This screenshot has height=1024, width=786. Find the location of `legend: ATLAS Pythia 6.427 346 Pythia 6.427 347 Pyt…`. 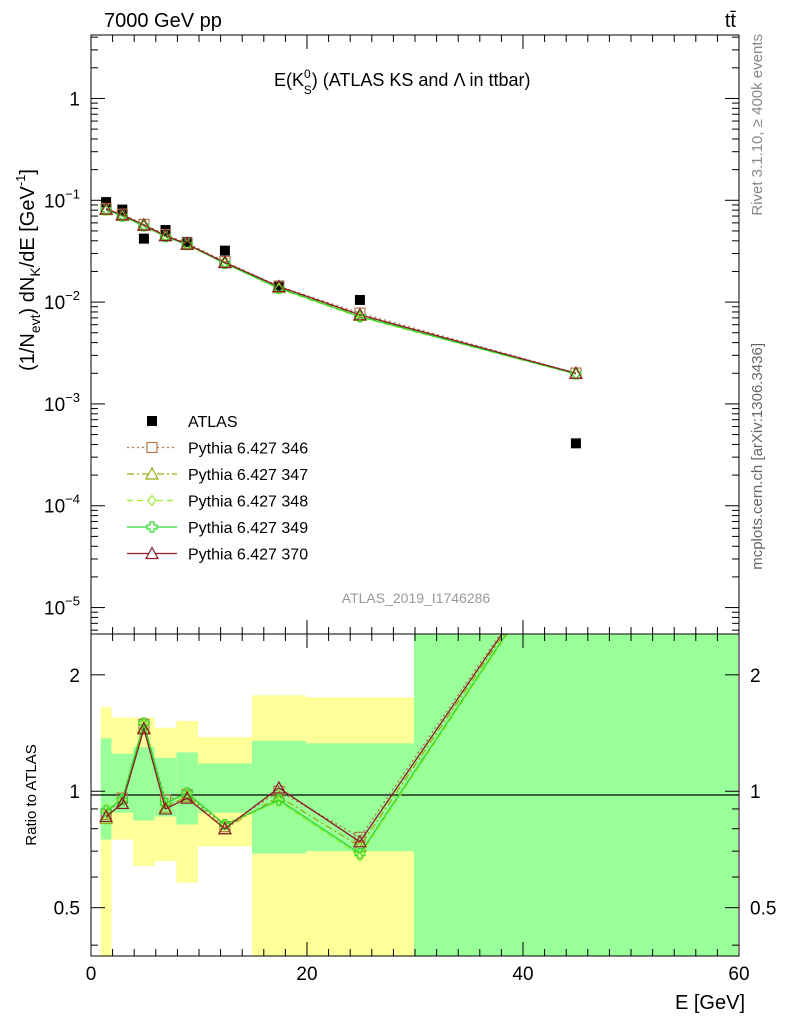

legend: ATLAS Pythia 6.427 346 Pythia 6.427 347 Pyt… is located at coordinates (217, 489).